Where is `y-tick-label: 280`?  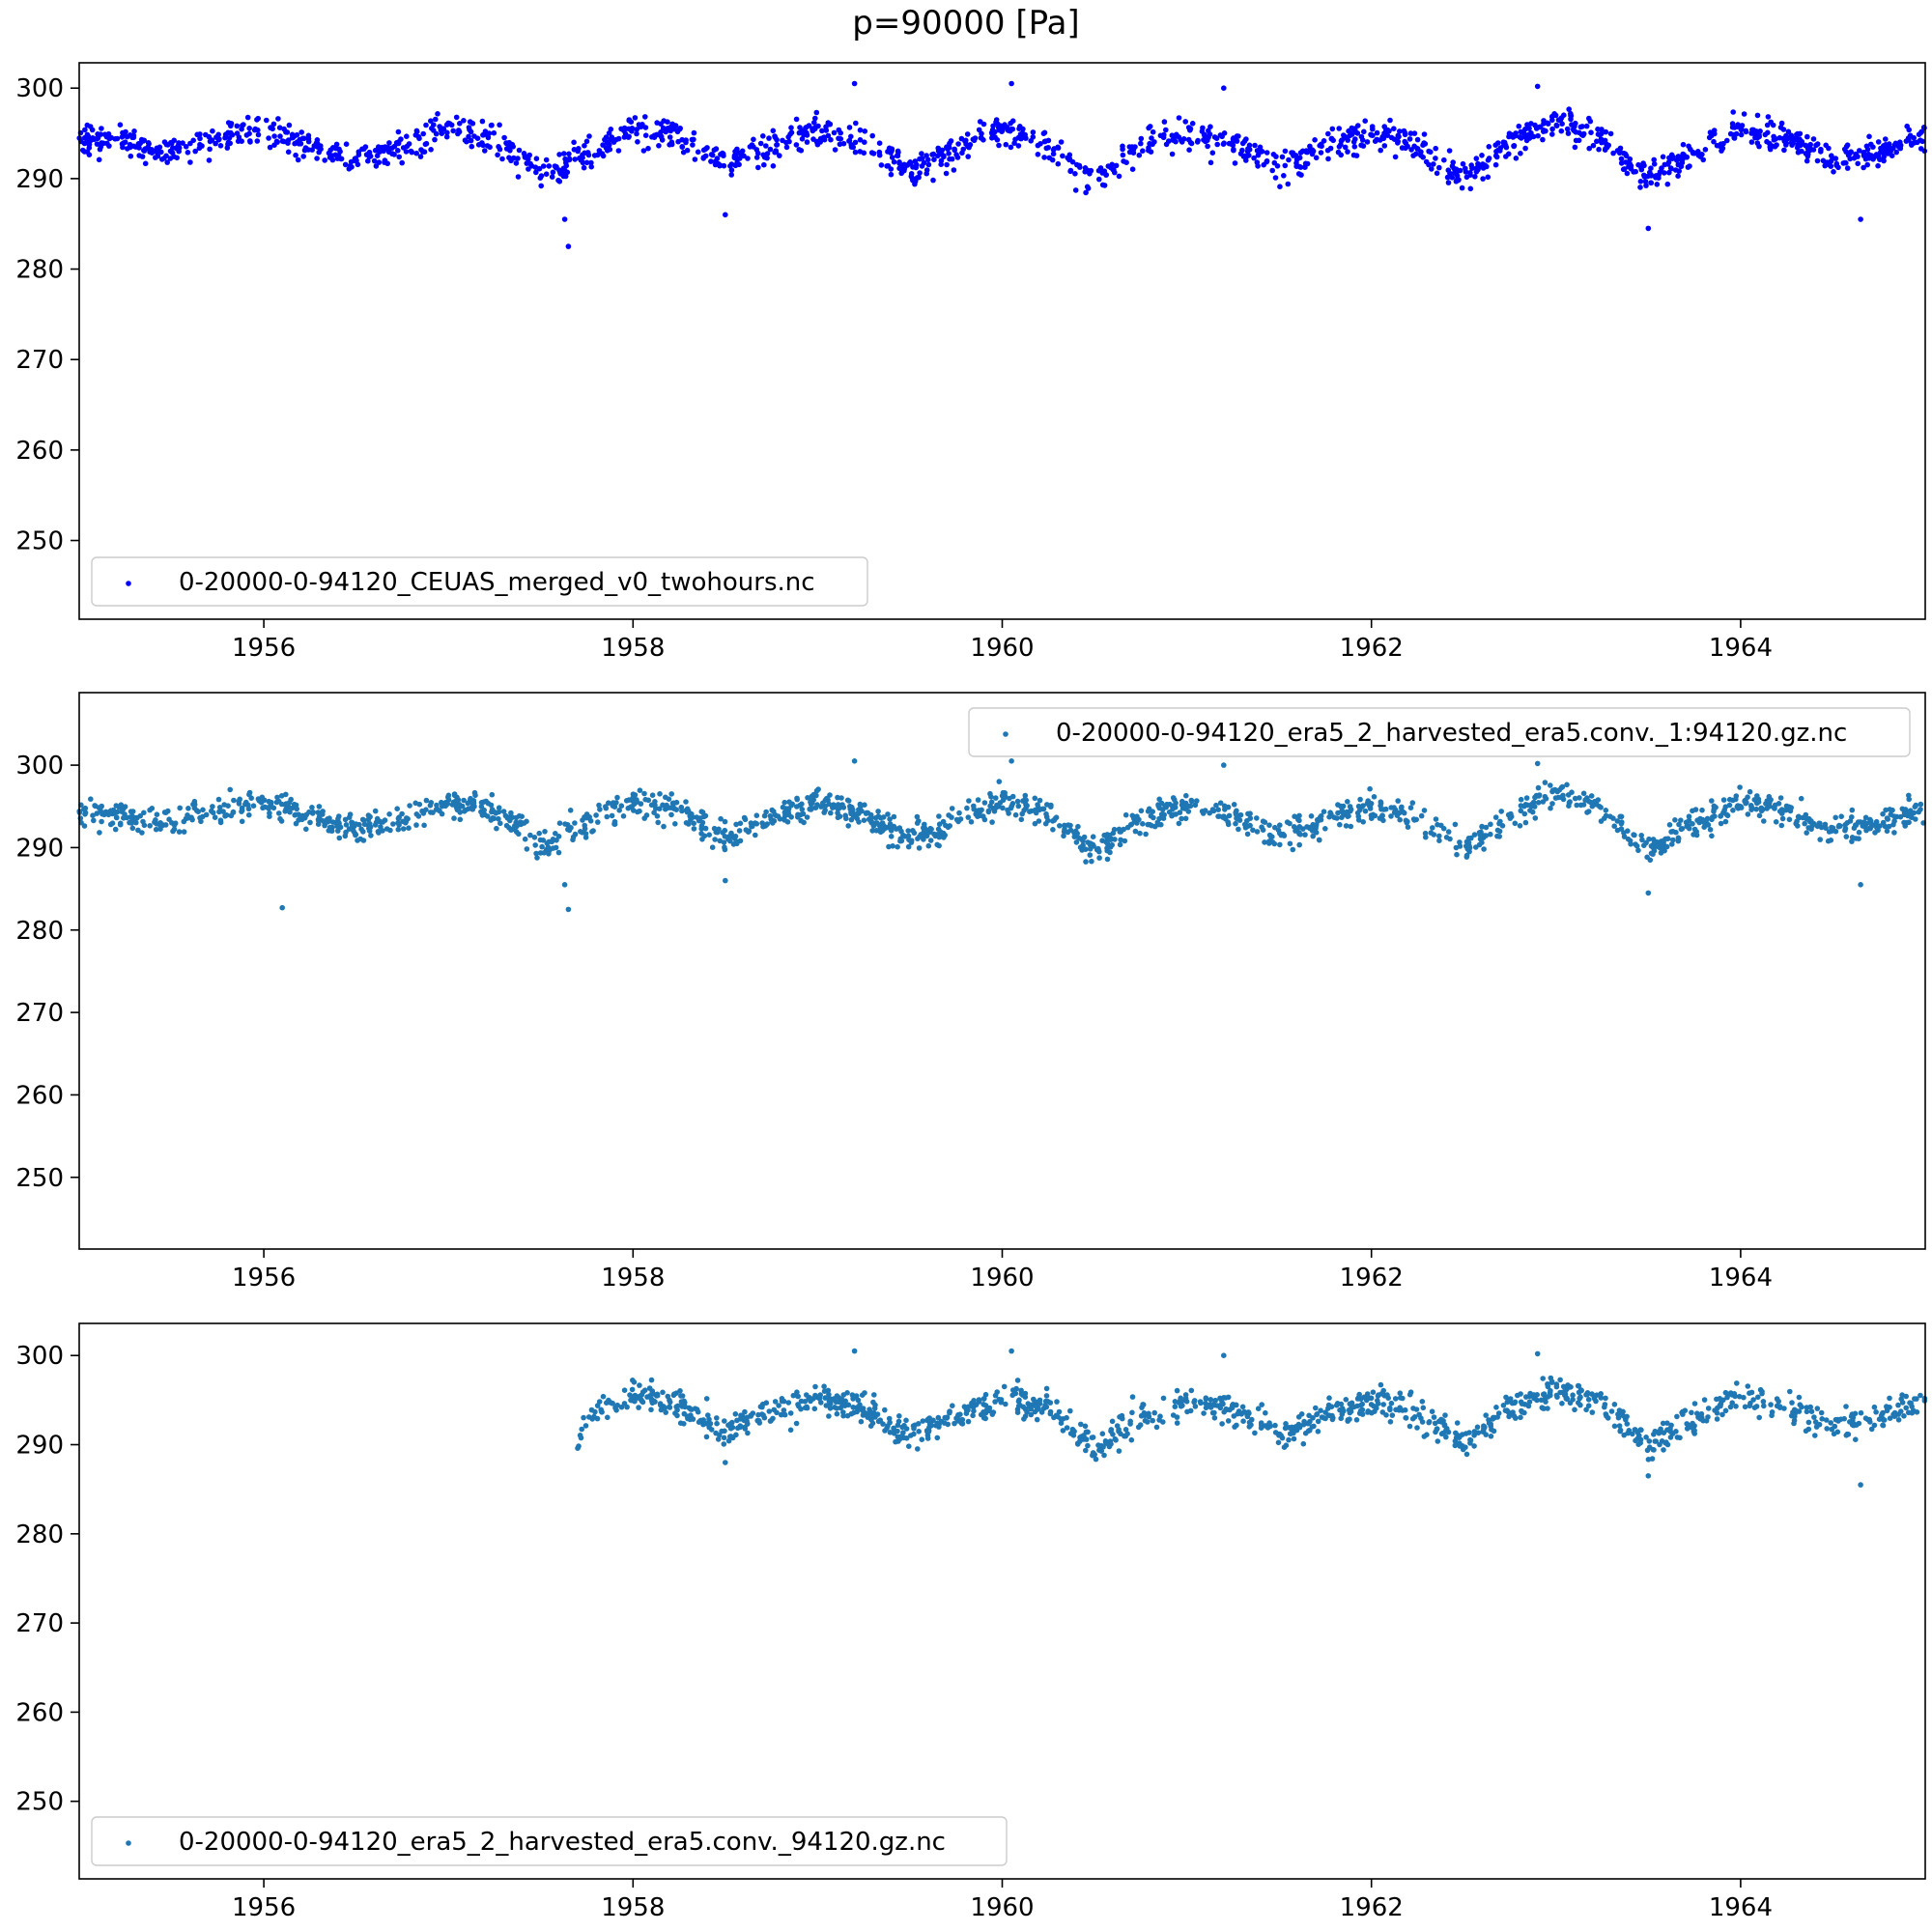 y-tick-label: 280 is located at coordinates (39, 1534).